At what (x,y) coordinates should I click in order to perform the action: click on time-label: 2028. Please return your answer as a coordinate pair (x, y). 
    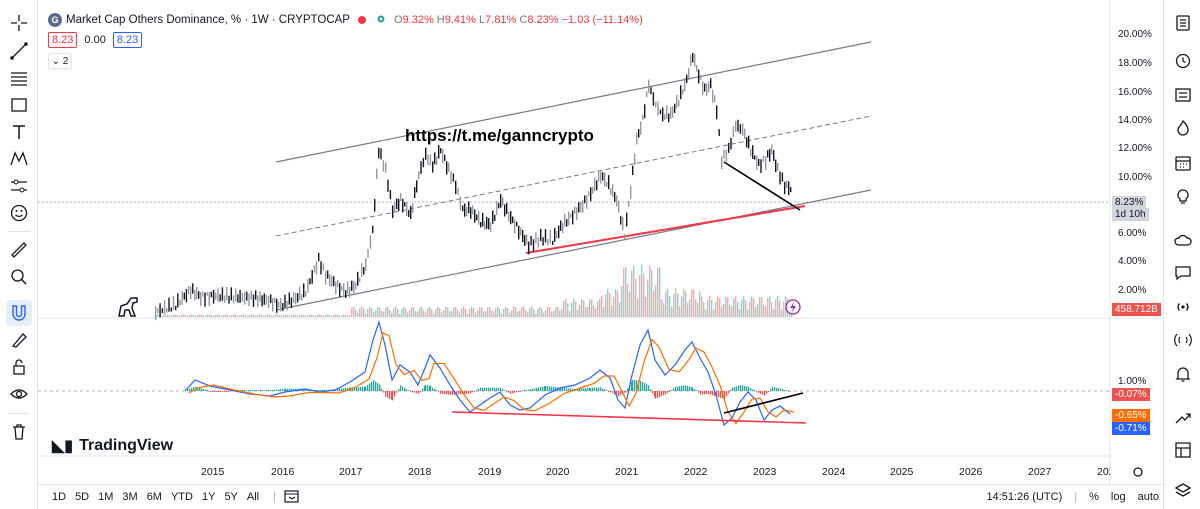
    Looking at the image, I should click on (1103, 472).